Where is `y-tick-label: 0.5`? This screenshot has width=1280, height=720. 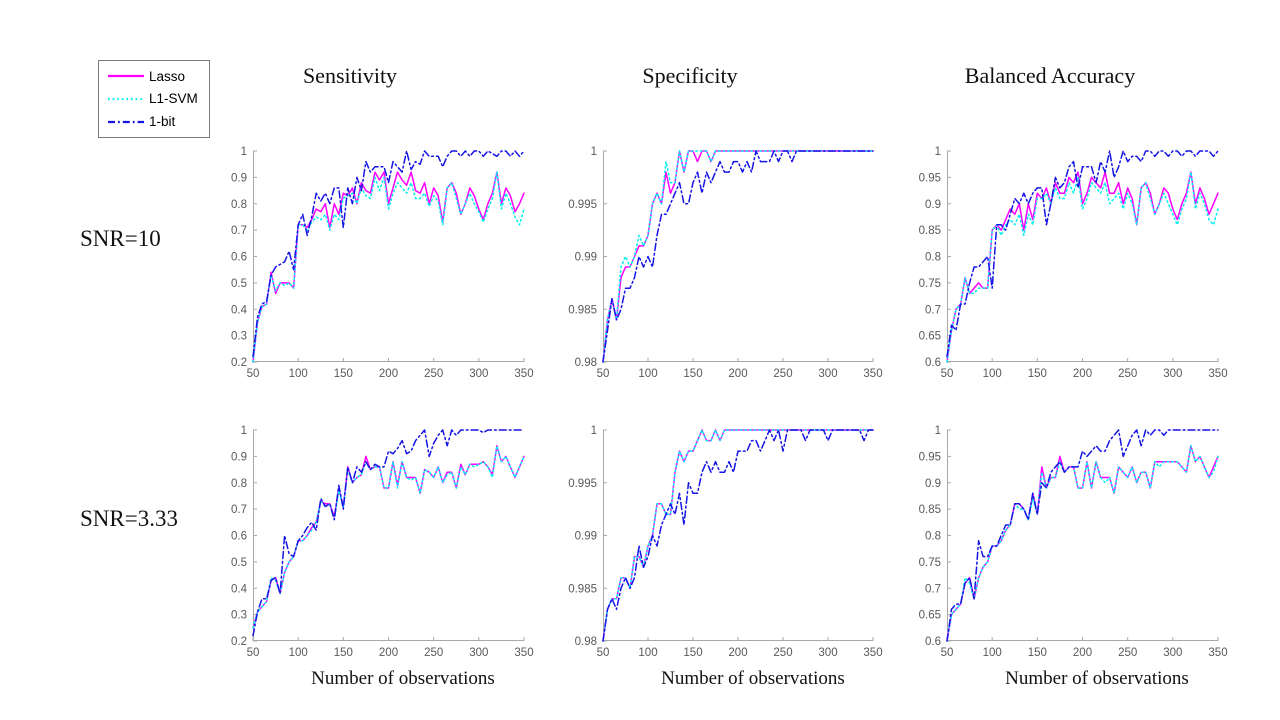
y-tick-label: 0.5 is located at coordinates (239, 563).